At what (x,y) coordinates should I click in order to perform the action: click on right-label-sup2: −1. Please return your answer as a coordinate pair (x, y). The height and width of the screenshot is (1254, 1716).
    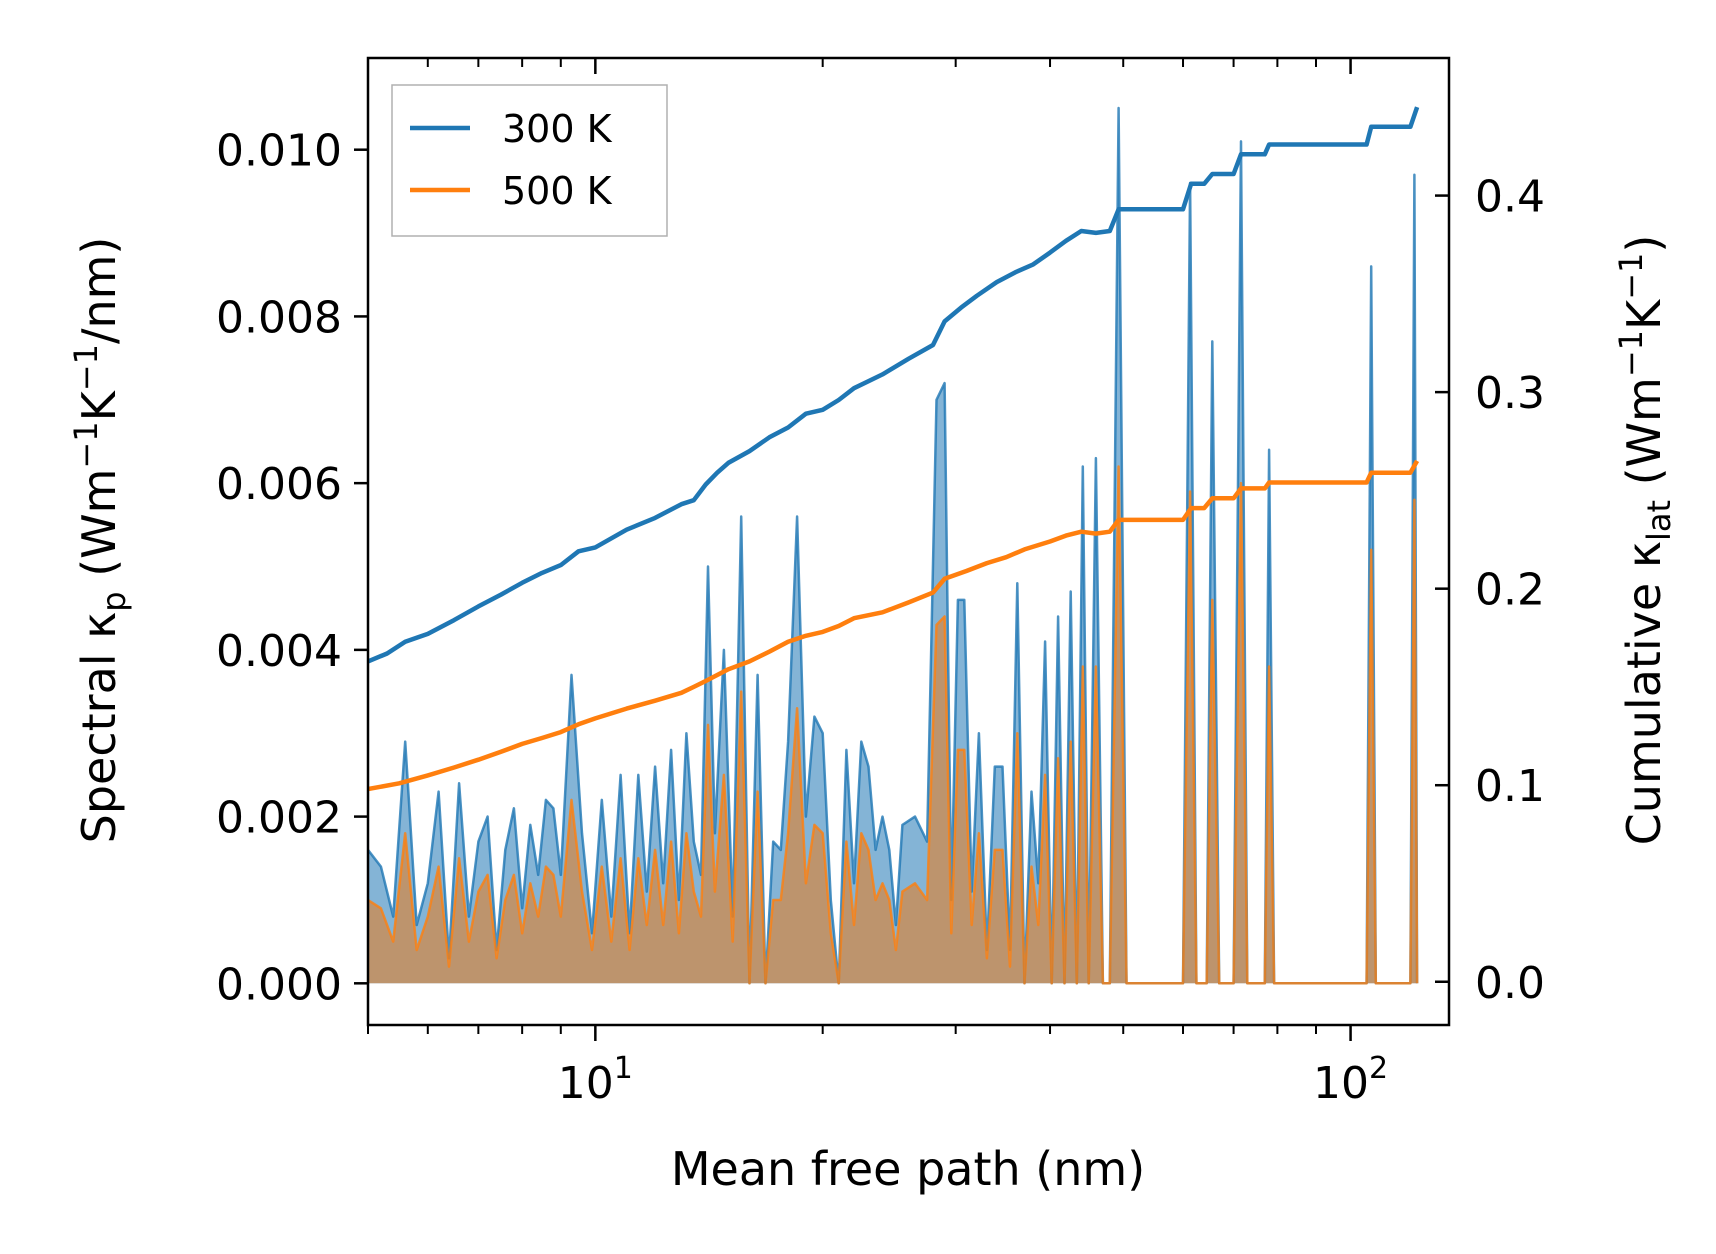
    Looking at the image, I should click on (1631, 276).